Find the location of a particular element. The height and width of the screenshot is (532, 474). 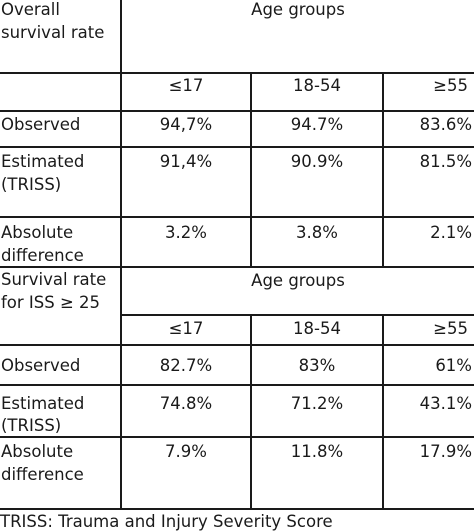

table-cell: 91,4% is located at coordinates (186, 161).